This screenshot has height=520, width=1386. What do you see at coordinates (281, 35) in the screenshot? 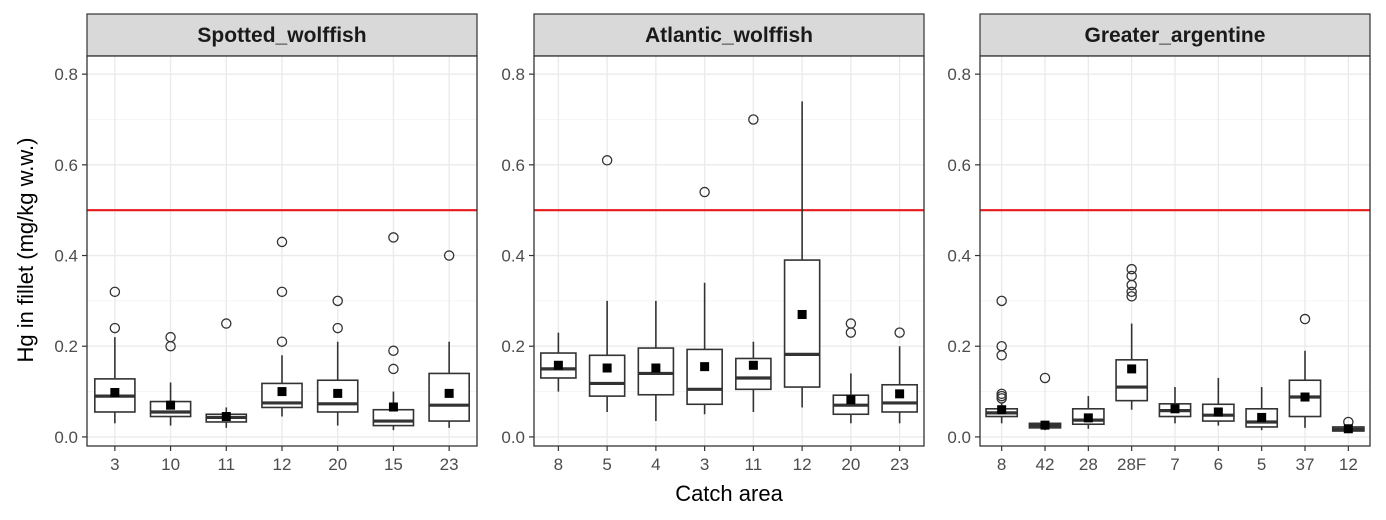
I see `facet-title: Spotted_wolffish` at bounding box center [281, 35].